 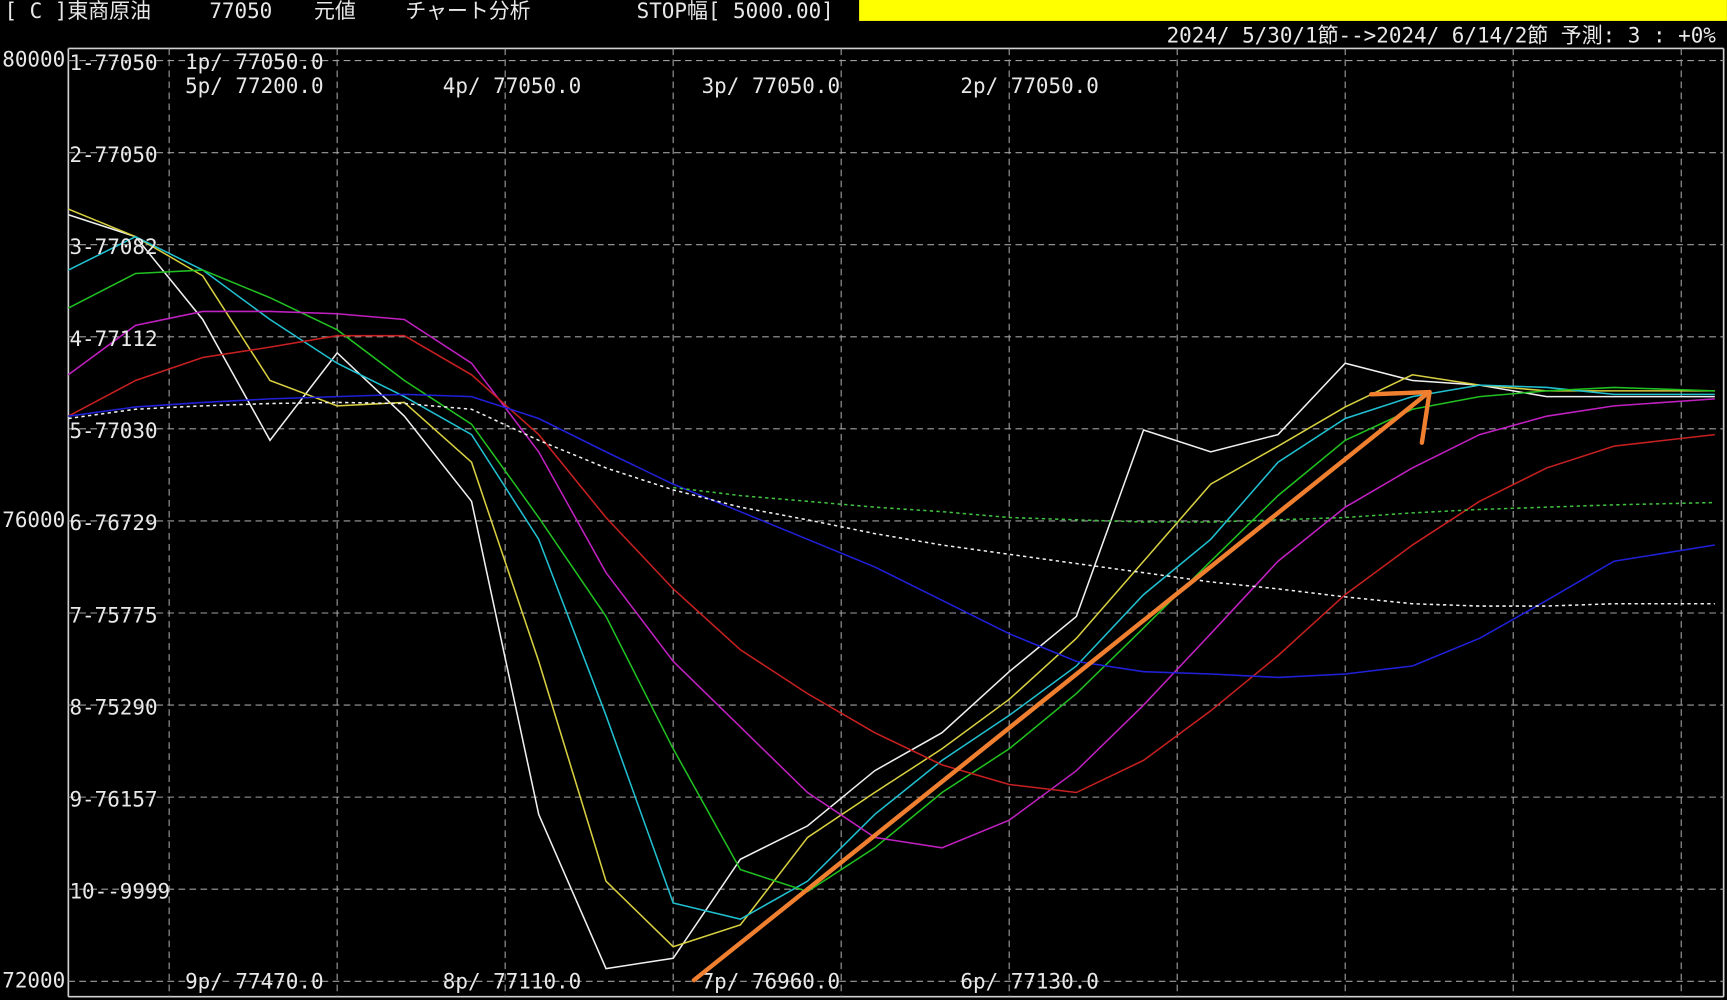 What do you see at coordinates (1293, 10) in the screenshot?
I see `header-bar` at bounding box center [1293, 10].